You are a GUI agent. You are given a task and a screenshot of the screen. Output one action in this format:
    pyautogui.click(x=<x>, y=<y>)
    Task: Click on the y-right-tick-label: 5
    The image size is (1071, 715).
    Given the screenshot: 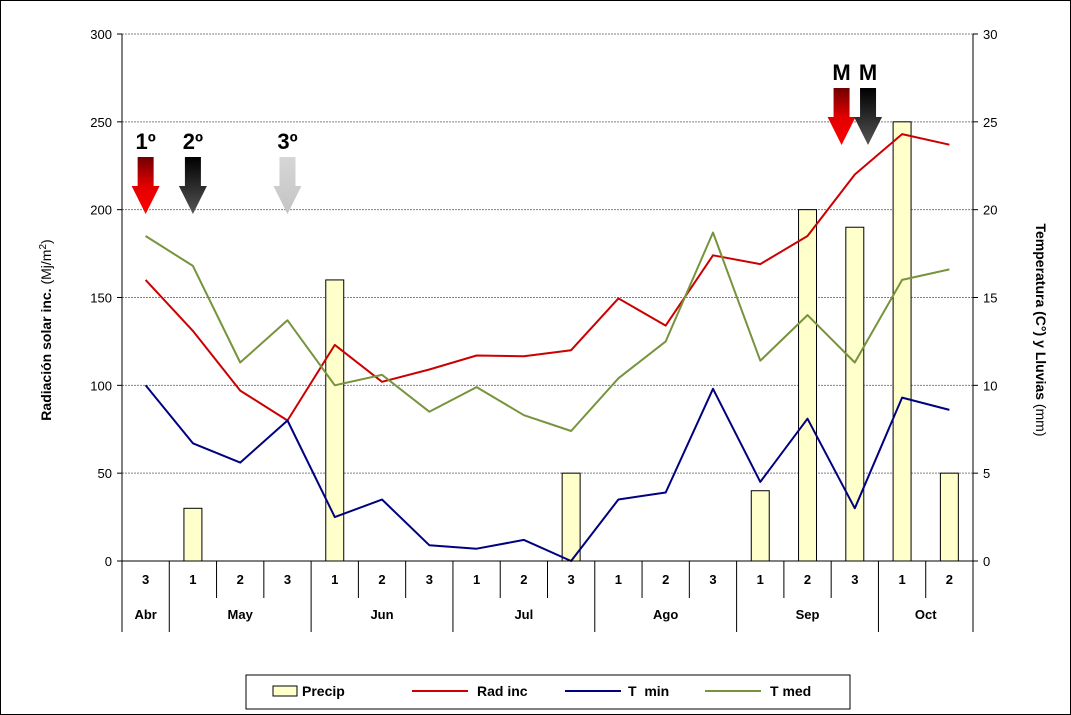 What is the action you would take?
    pyautogui.click(x=986, y=473)
    